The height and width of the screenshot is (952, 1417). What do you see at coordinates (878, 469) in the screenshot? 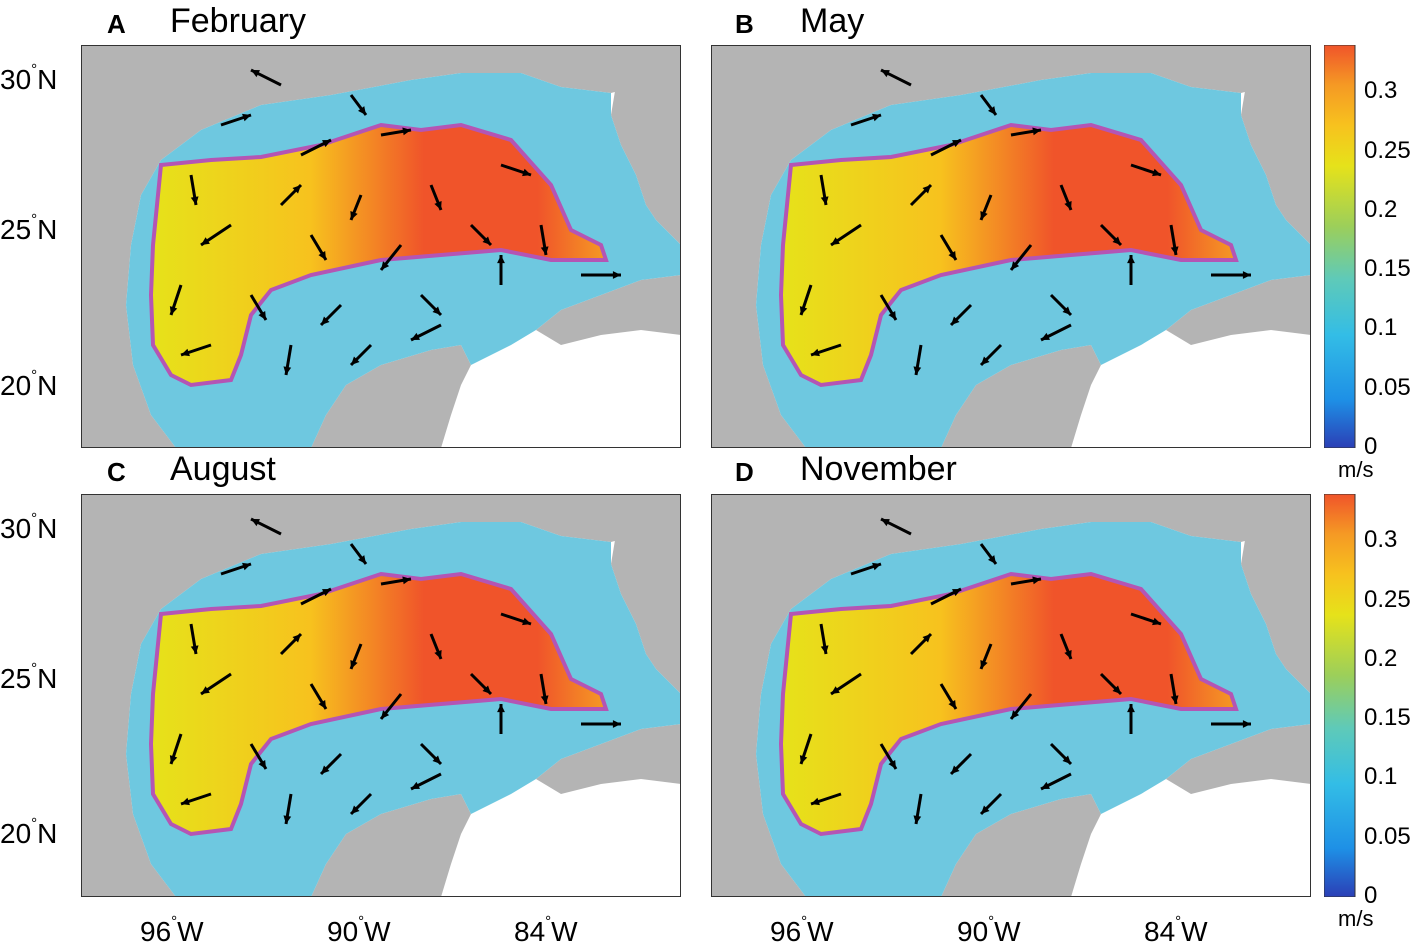
I see `panel-title-d: November` at bounding box center [878, 469].